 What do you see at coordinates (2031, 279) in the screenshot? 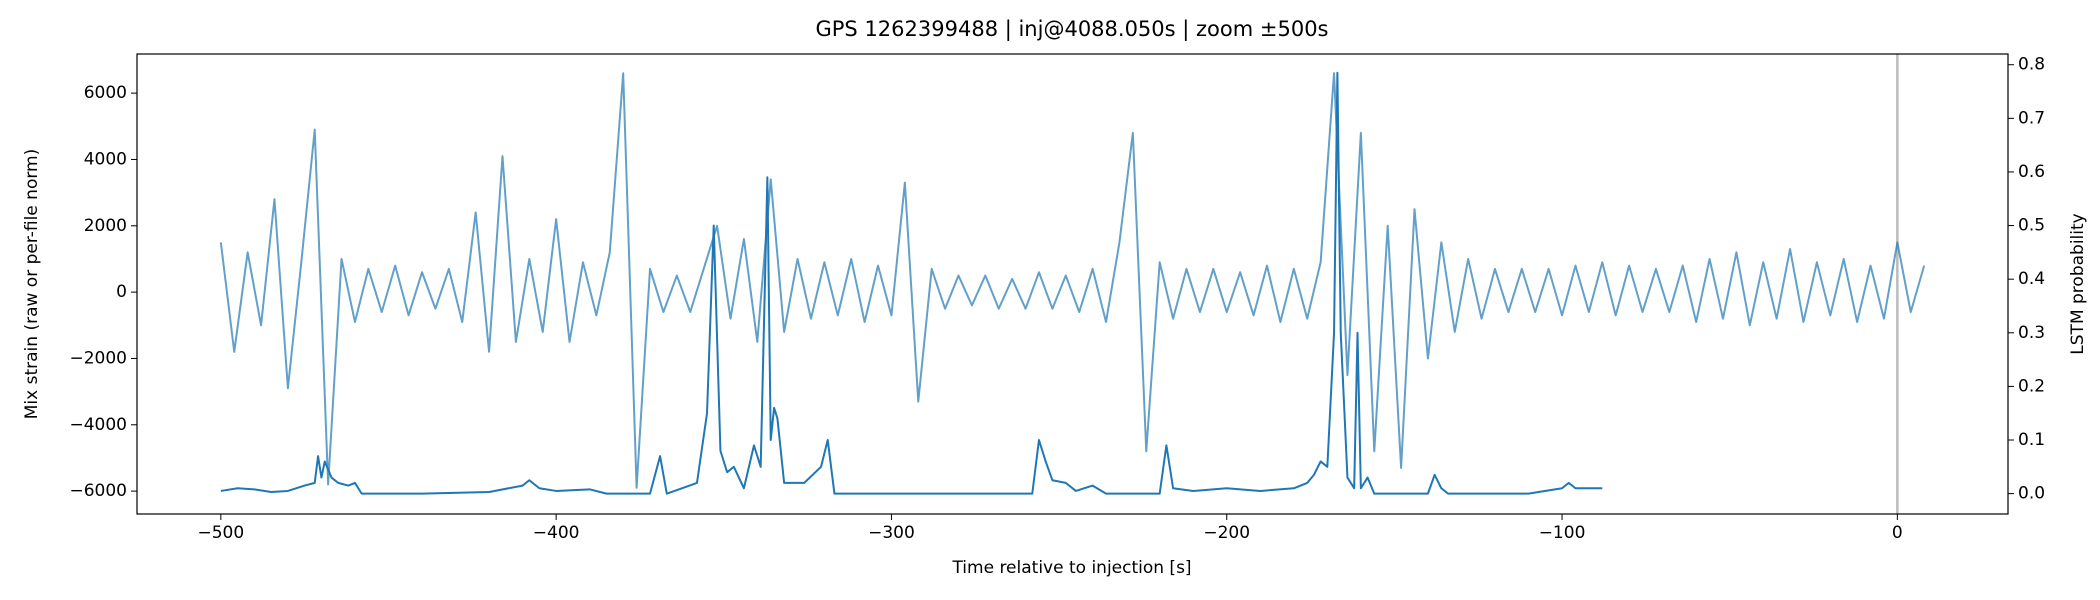
I see `y2-tick-label: 0.4` at bounding box center [2031, 279].